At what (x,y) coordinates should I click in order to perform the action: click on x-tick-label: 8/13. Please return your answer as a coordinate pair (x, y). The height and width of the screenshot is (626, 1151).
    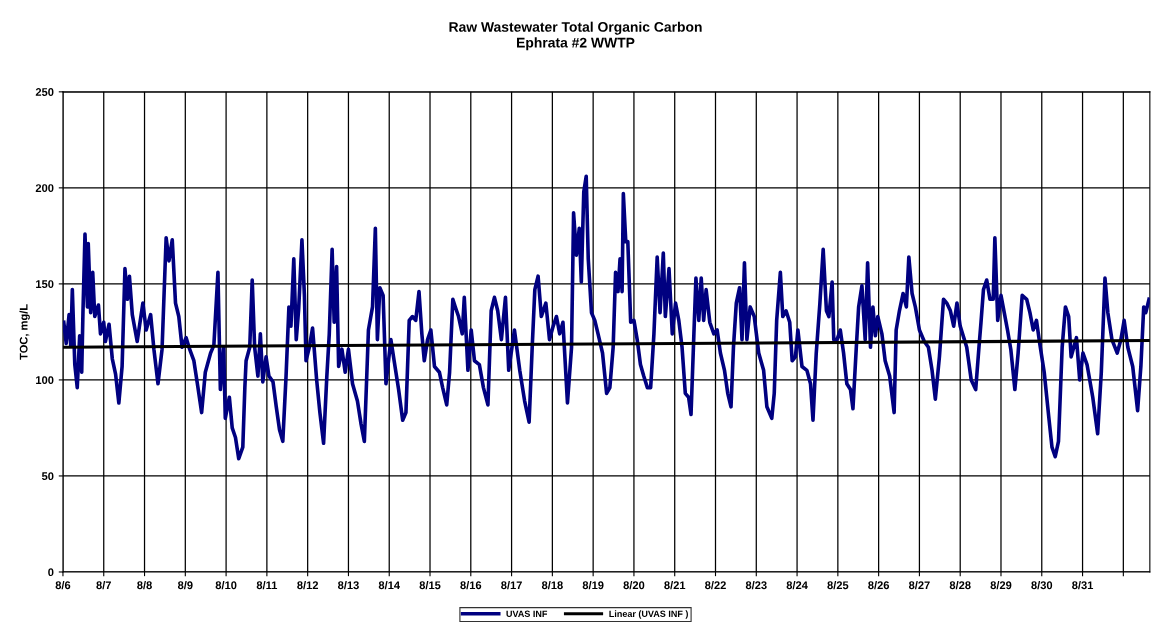
    Looking at the image, I should click on (348, 585).